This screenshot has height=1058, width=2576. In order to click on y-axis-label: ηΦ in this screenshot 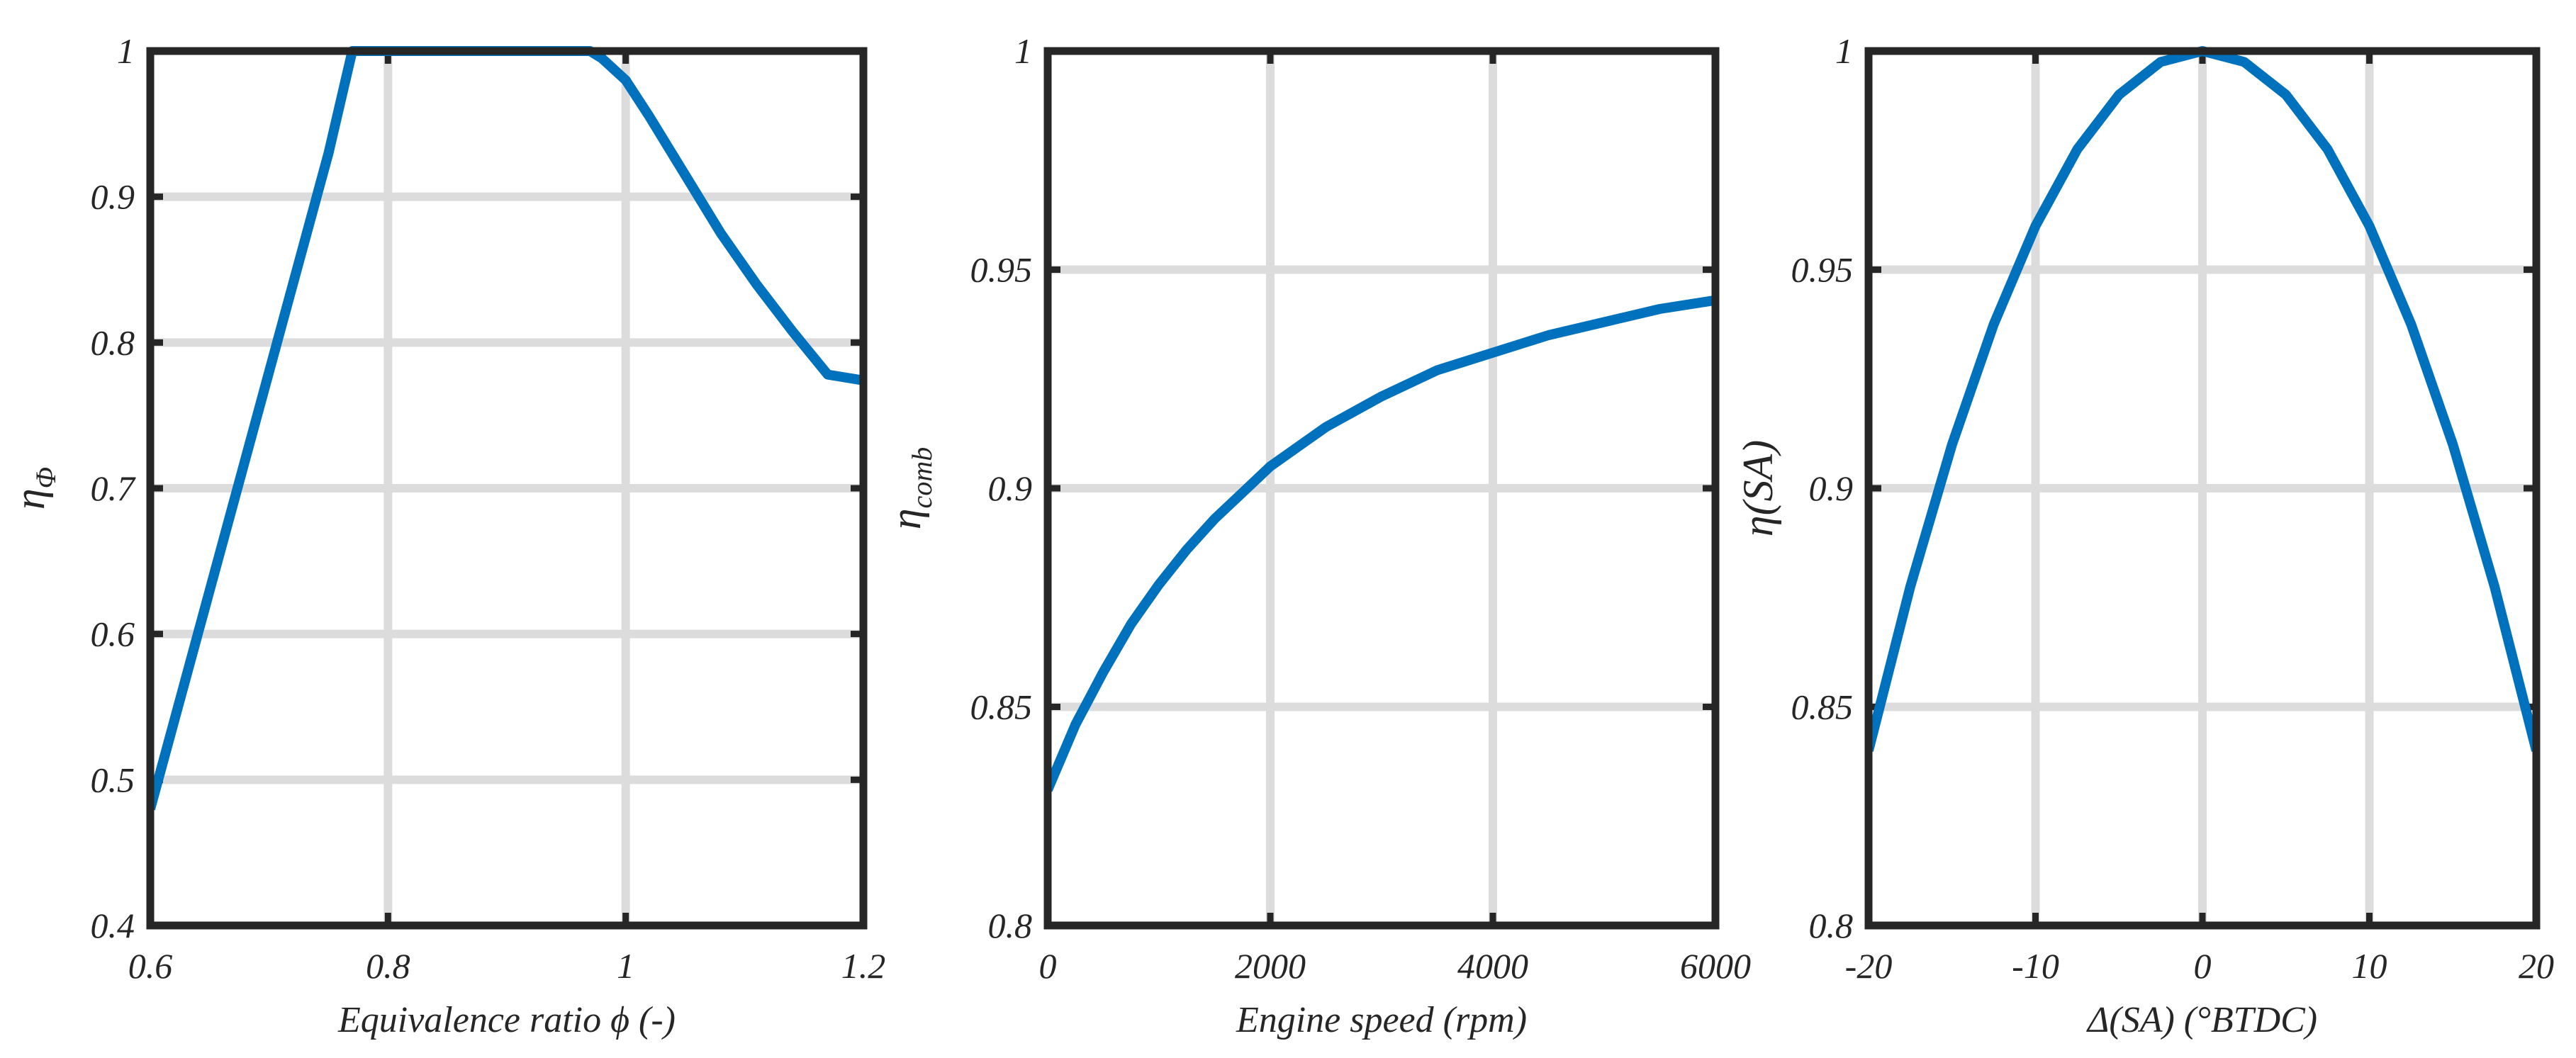, I will do `click(34, 488)`.